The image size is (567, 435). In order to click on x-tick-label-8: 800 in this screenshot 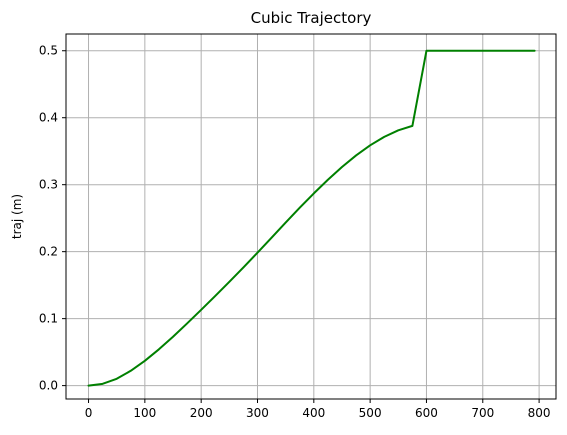, I will do `click(539, 413)`.